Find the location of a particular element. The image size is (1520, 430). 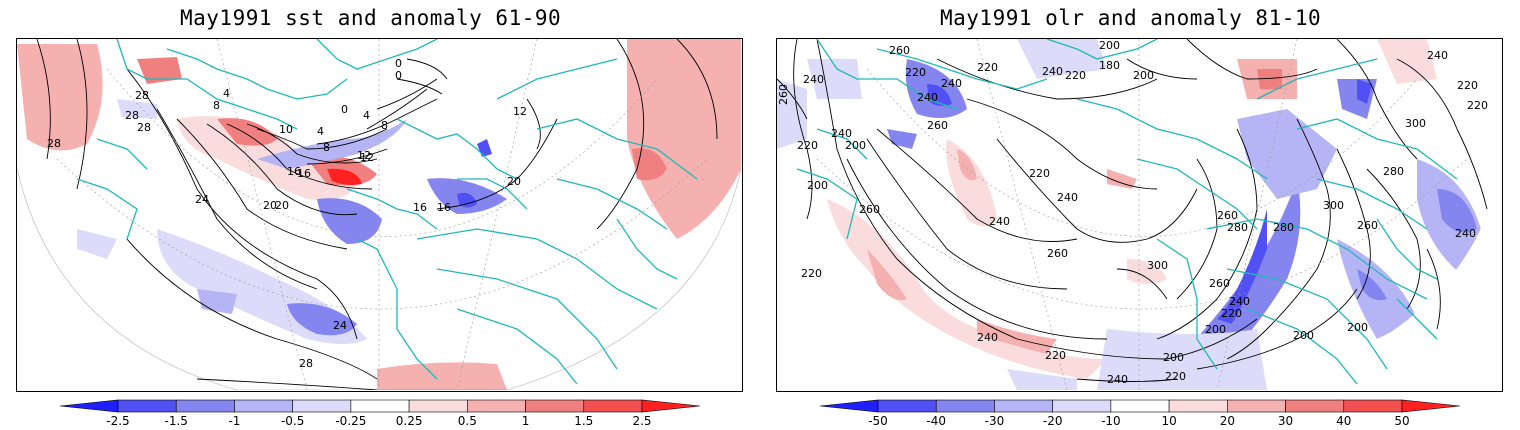

sst-colorbar-boxes is located at coordinates (380, 406).